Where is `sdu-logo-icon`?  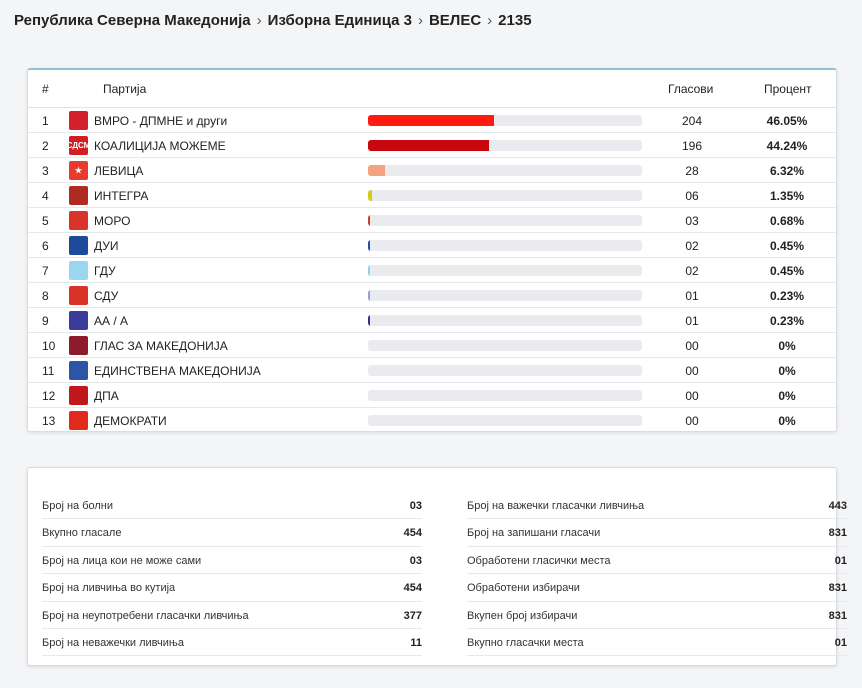 sdu-logo-icon is located at coordinates (78, 295).